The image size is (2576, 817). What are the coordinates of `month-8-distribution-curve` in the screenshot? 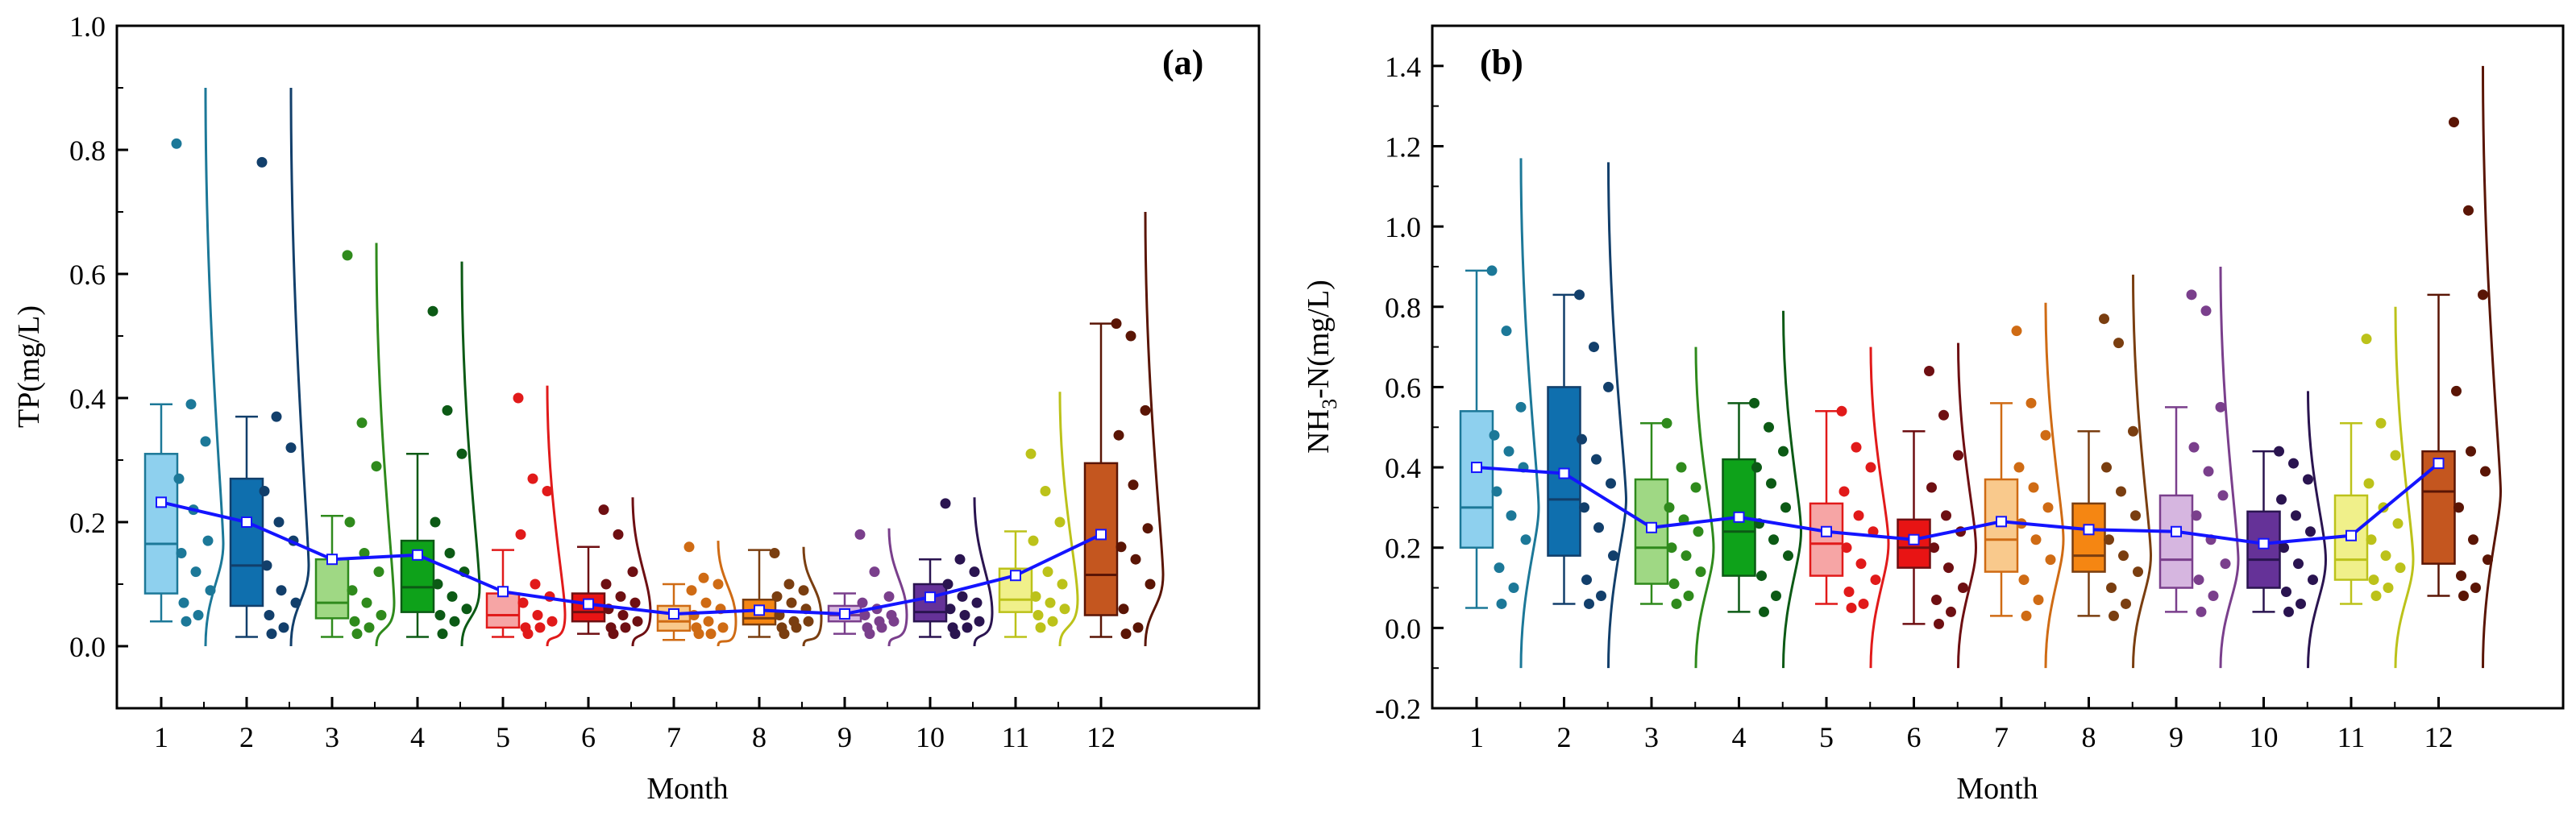 It's located at (2142, 471).